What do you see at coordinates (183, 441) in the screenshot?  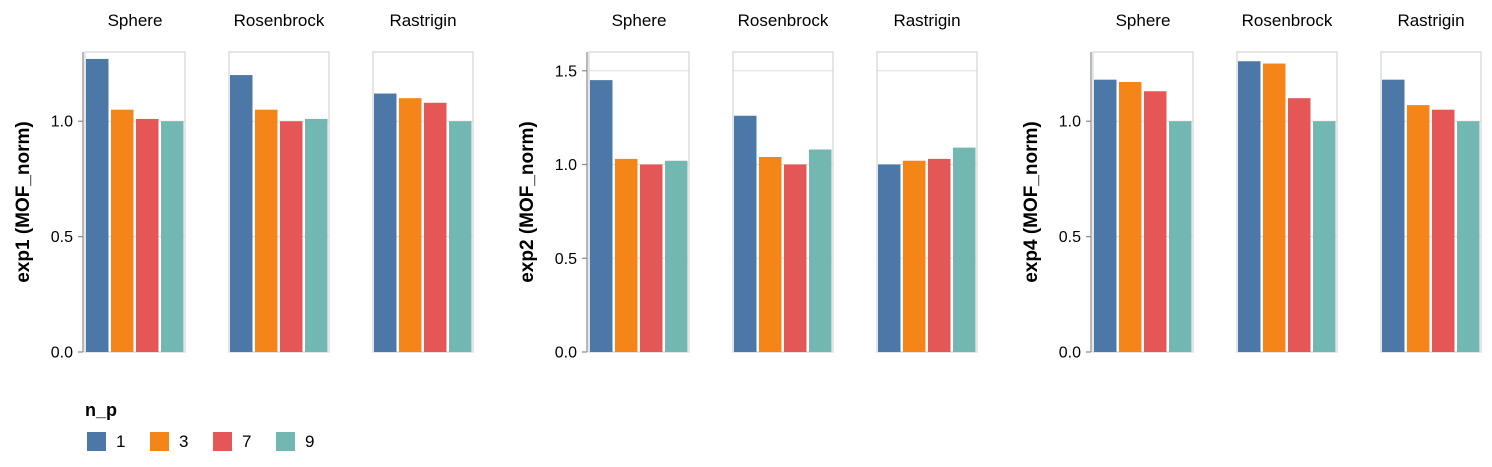 I see `legend-label: 3` at bounding box center [183, 441].